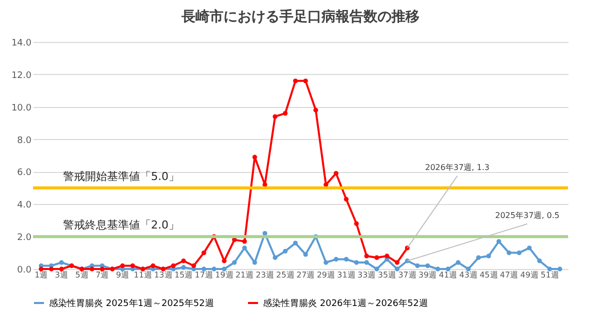 The height and width of the screenshot is (316, 600). I want to click on x-tick-label: 1週, so click(41, 275).